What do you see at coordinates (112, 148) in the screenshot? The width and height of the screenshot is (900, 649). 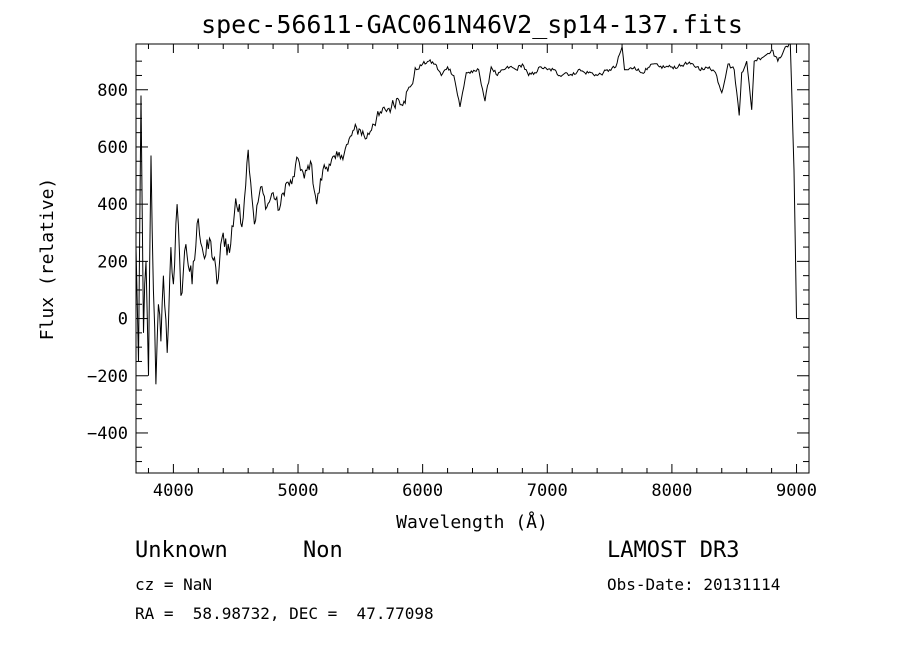 I see `y-tick-label: 600` at bounding box center [112, 148].